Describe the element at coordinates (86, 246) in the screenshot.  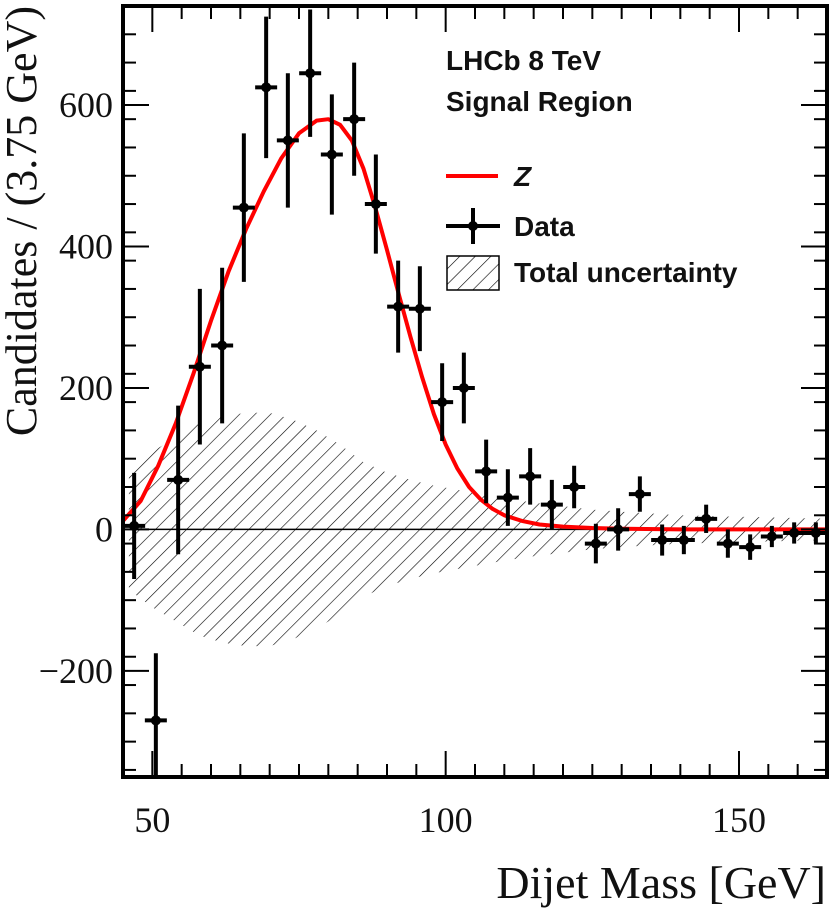
I see `y-tick-label: 400` at that location.